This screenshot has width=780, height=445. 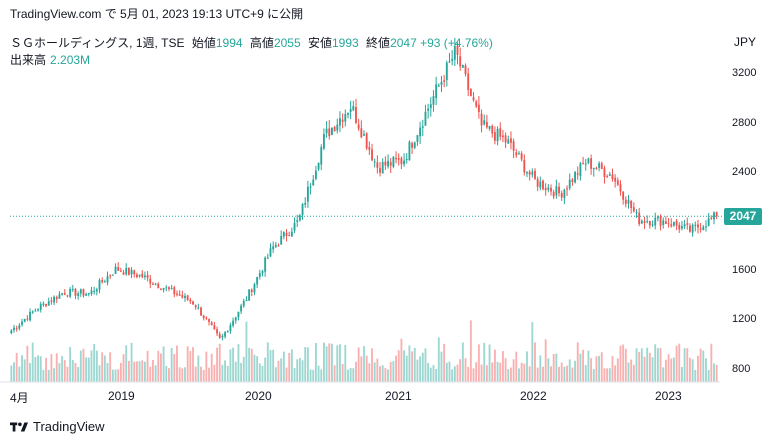 I want to click on open-value: 1994, so click(x=229, y=43).